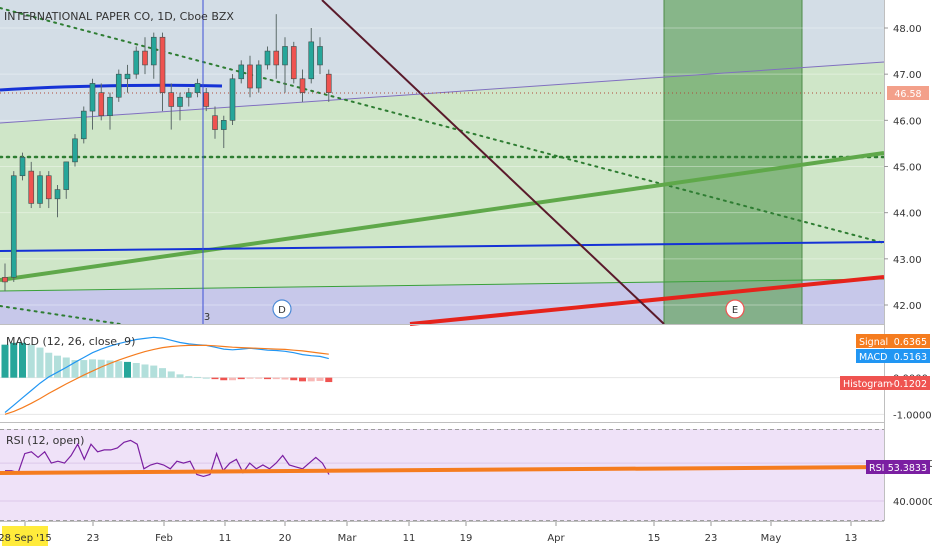  I want to click on last-price-tag, so click(908, 93).